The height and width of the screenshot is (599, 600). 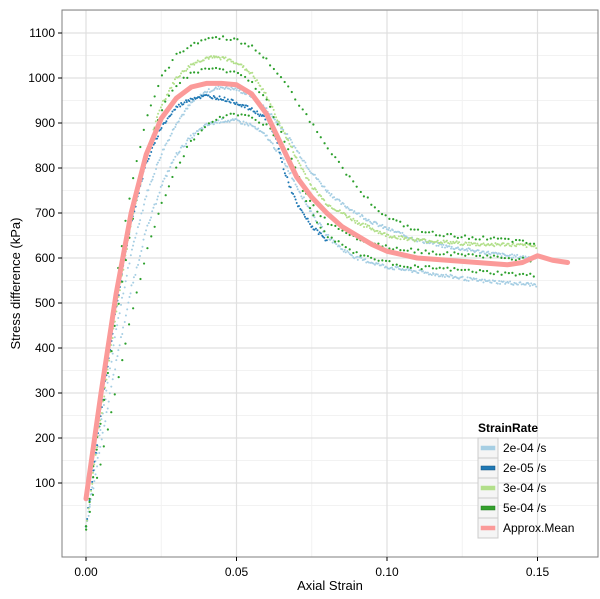 What do you see at coordinates (45, 483) in the screenshot?
I see `y-tick-label: 100` at bounding box center [45, 483].